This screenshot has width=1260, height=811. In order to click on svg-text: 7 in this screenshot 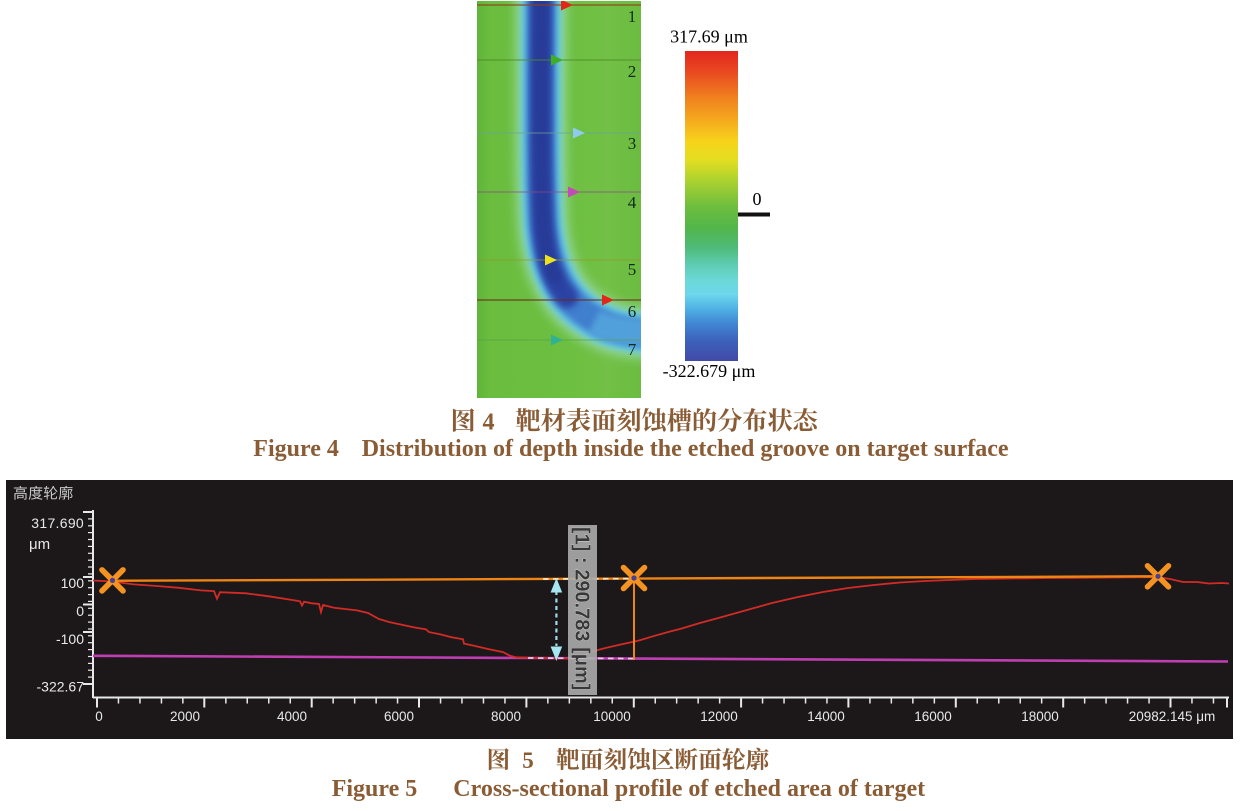, I will do `click(632, 349)`.